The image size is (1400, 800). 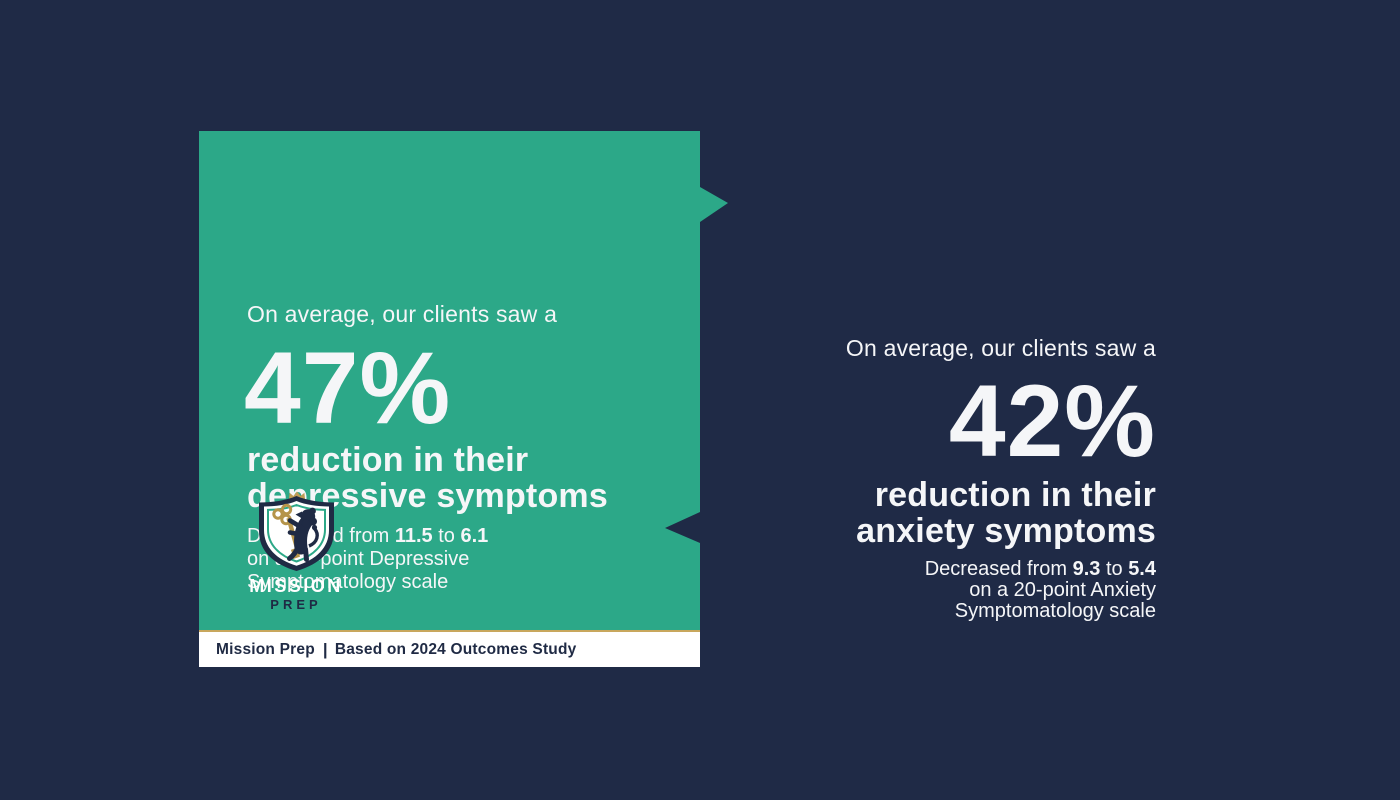 I want to click on anxiety-detail-line1: Decreased from 9.3 to 5.4, so click(x=946, y=569).